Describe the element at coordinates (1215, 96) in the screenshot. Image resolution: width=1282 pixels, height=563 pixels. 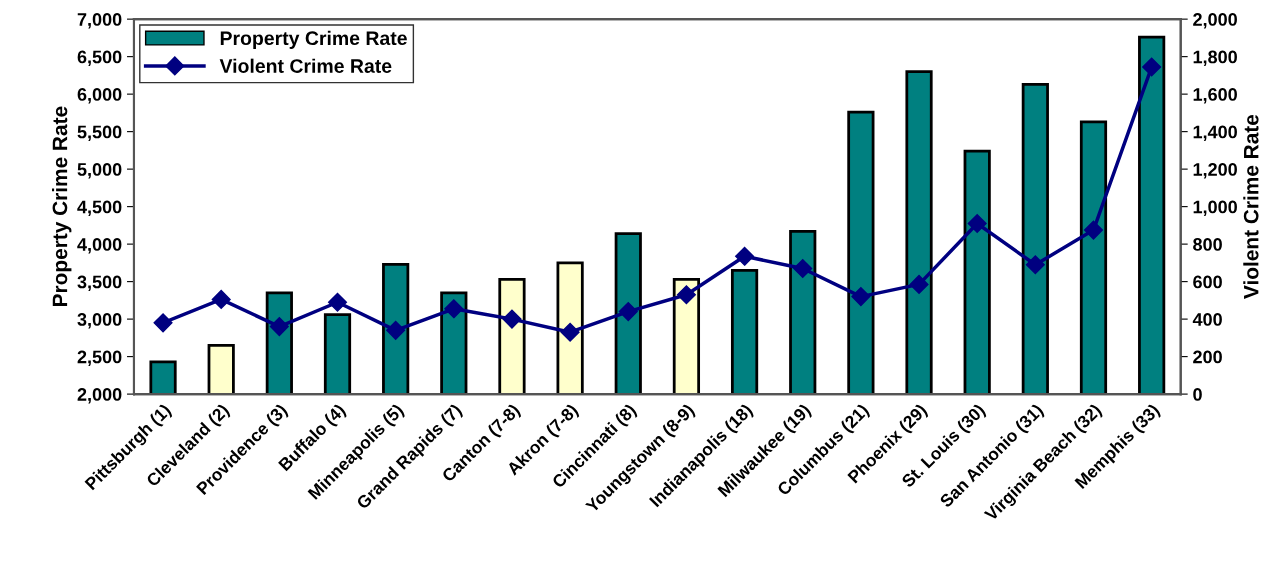
I see `y2-tick-label: 1,600` at that location.